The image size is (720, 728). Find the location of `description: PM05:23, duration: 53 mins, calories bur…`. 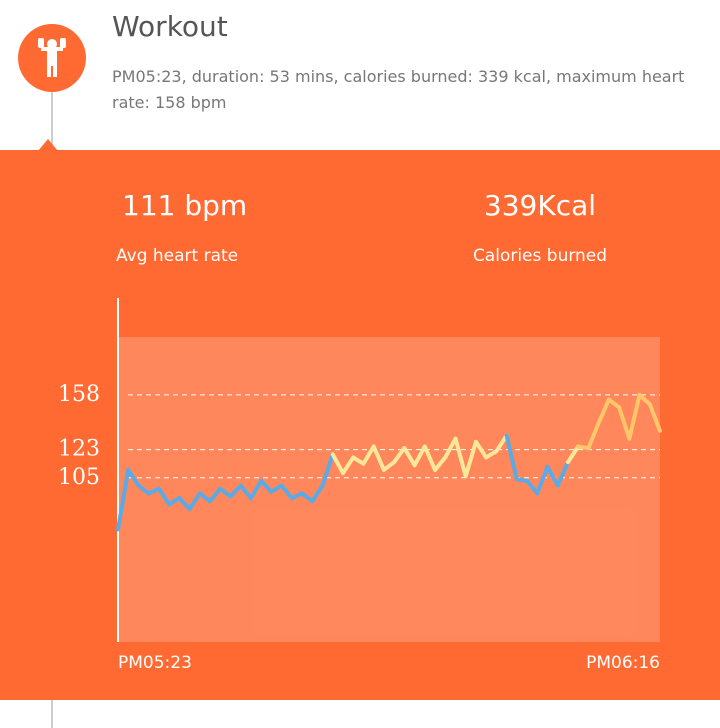

description: PM05:23, duration: 53 mins, calories bur… is located at coordinates (398, 89).